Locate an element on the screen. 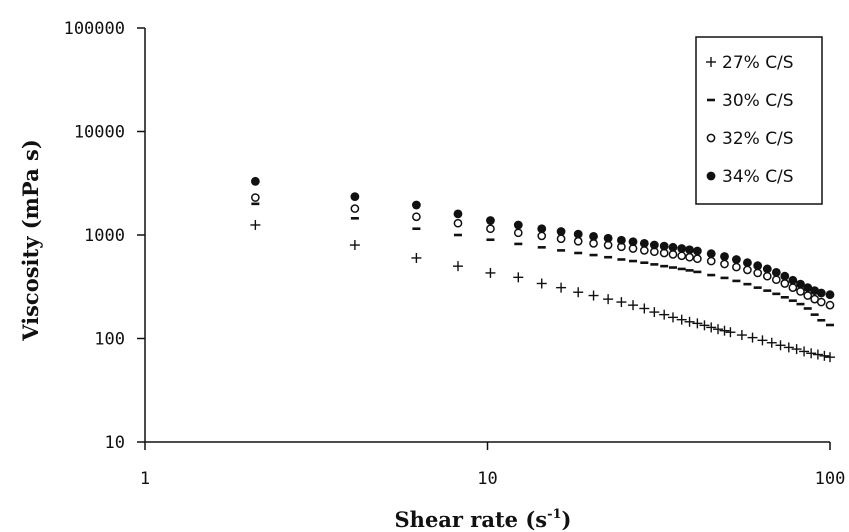 This screenshot has height=532, width=849. legend-label: 32% C/S is located at coordinates (758, 139).